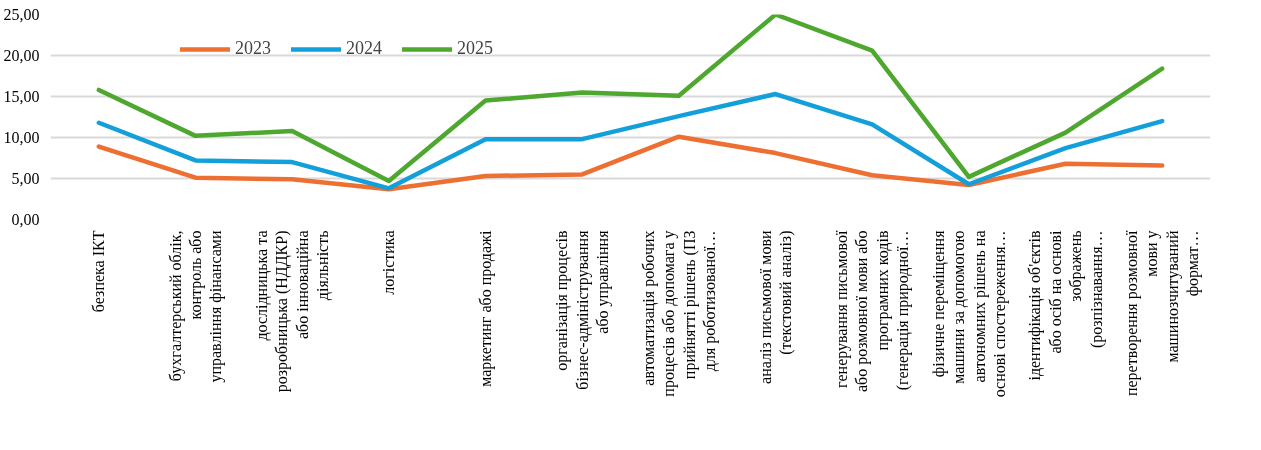  I want to click on x-tick-label: безпека ІКТ, so click(99, 271).